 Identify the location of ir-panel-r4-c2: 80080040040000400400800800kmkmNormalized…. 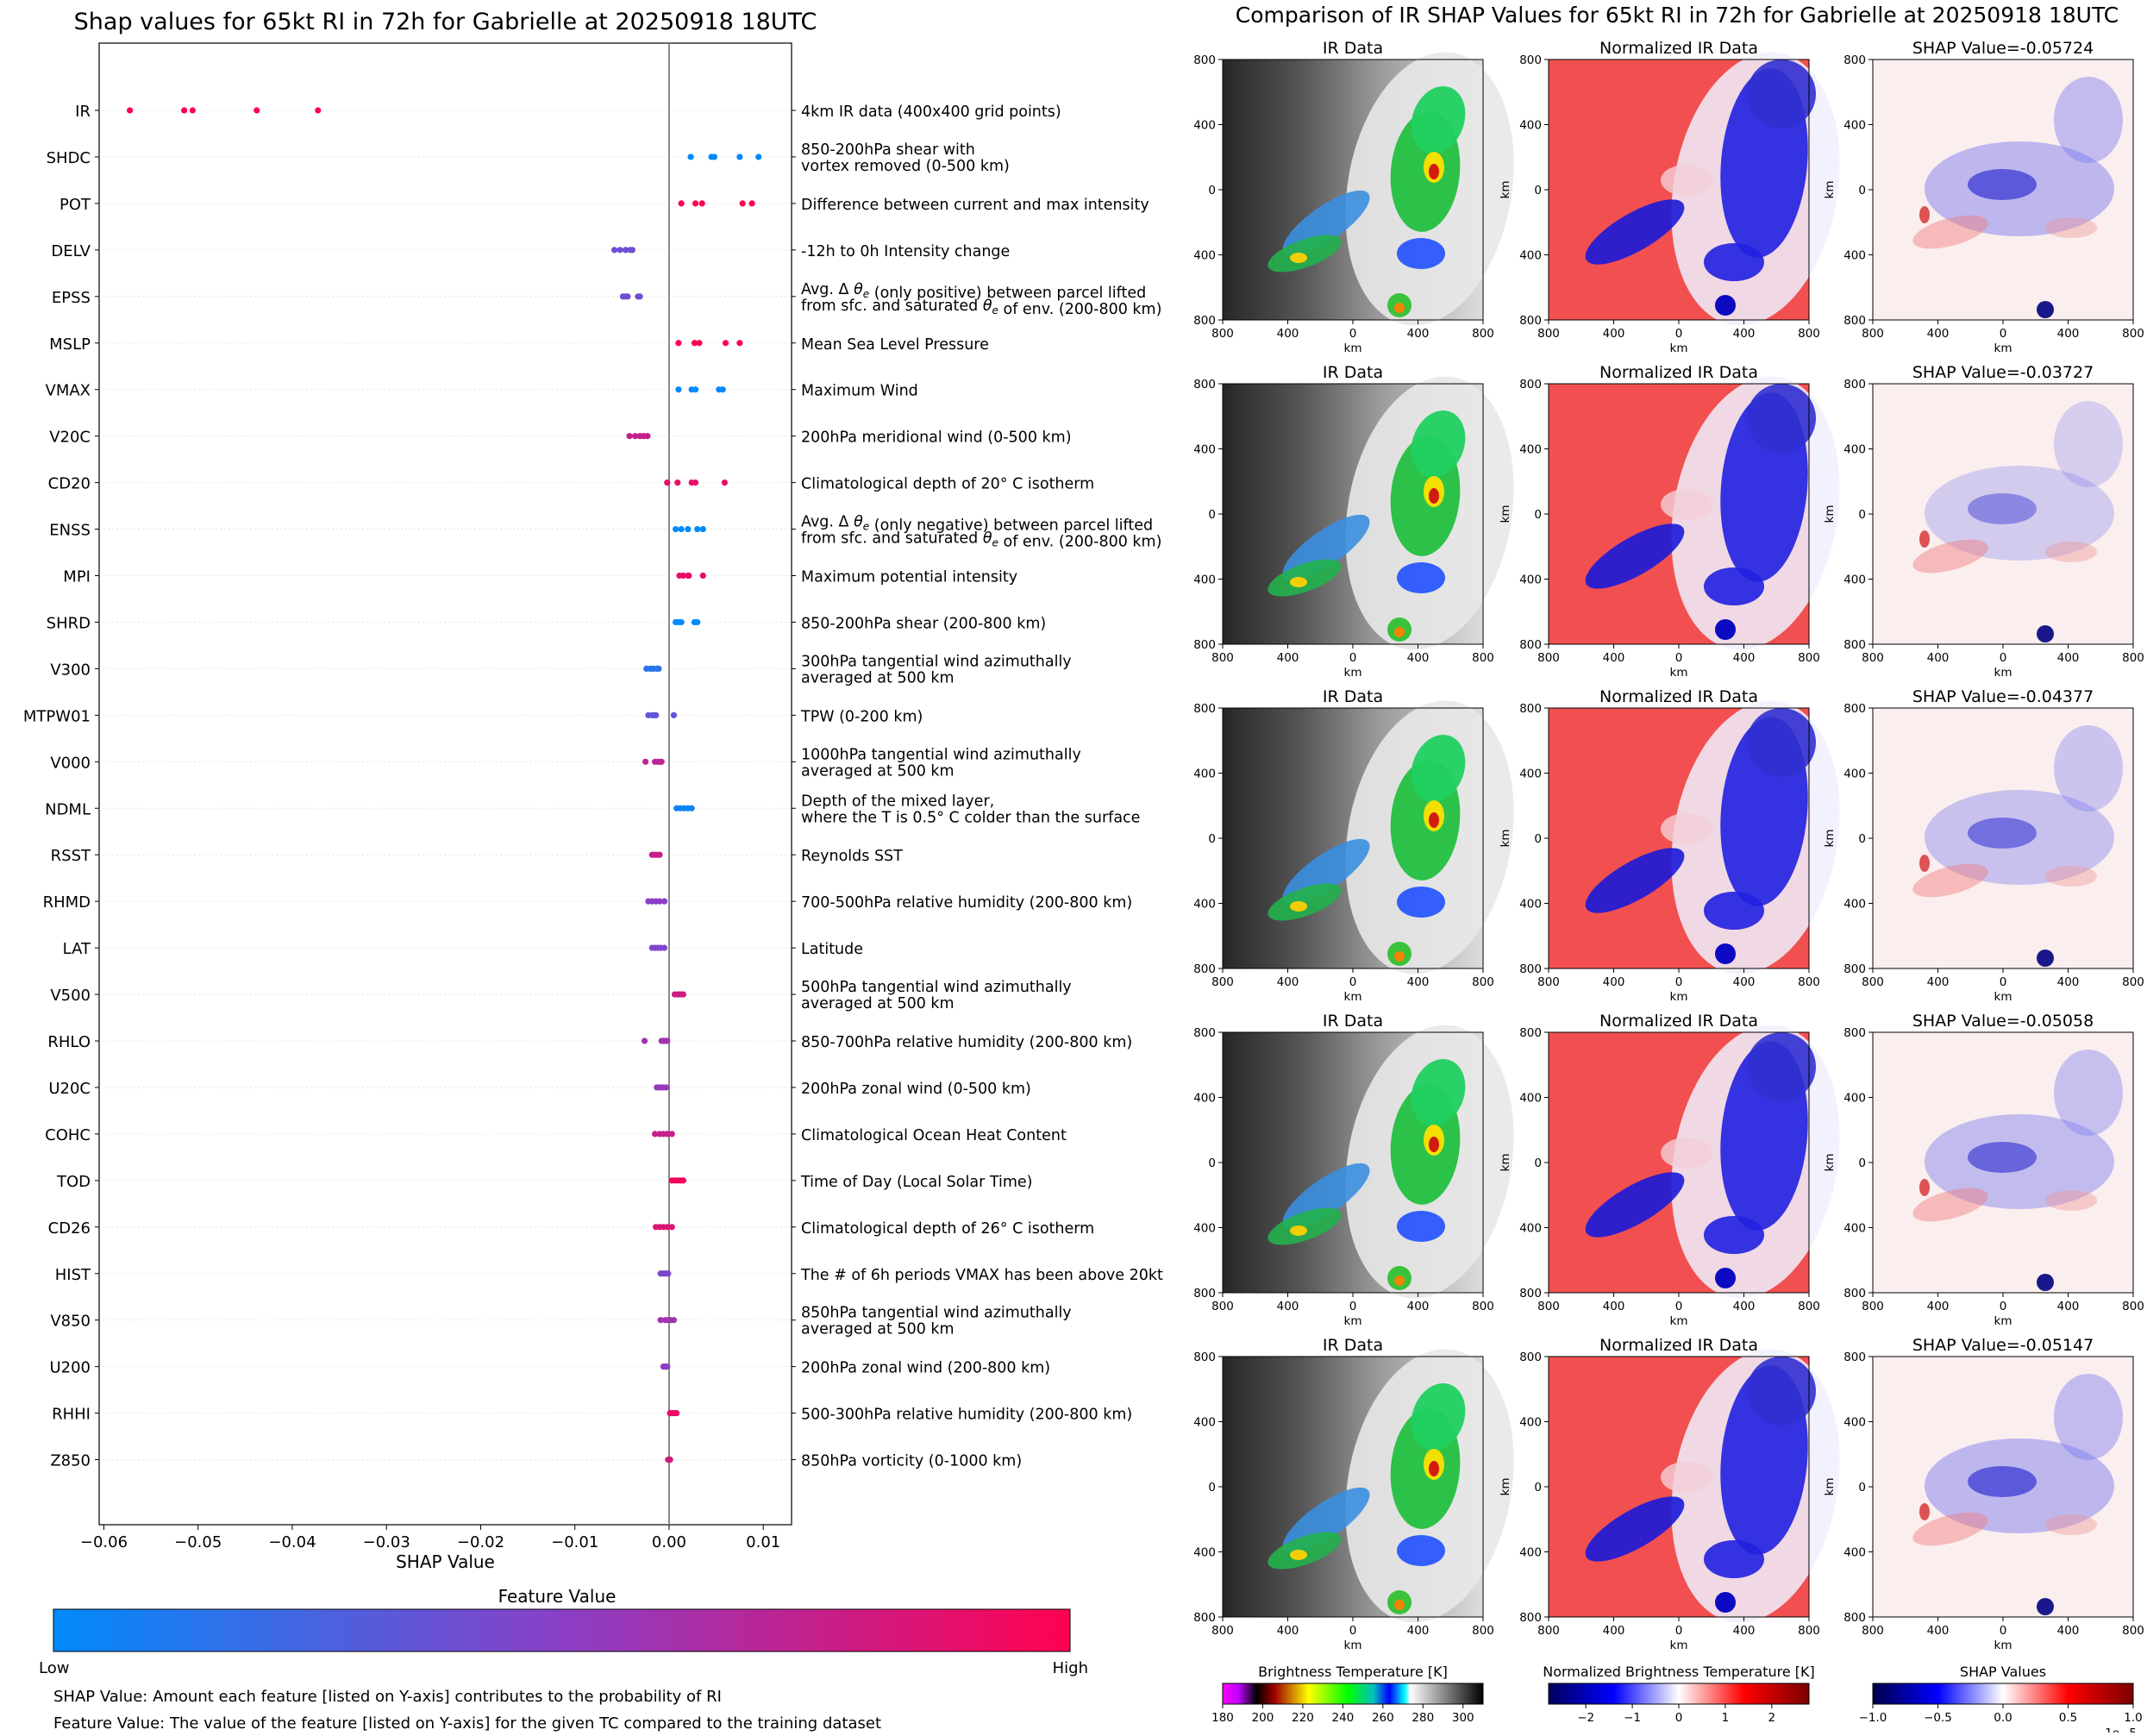
(1669, 1170).